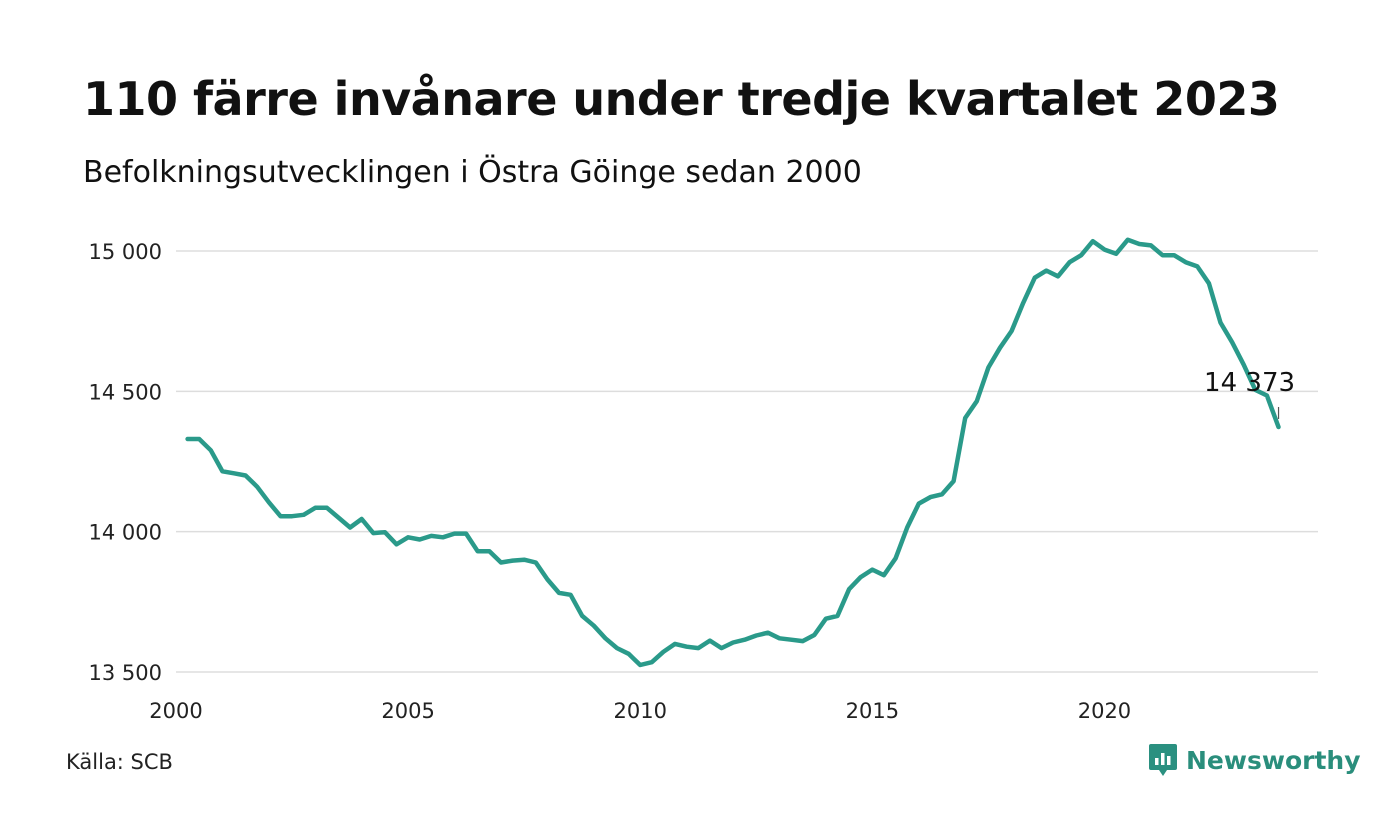 This screenshot has height=840, width=1400. What do you see at coordinates (1163, 760) in the screenshot?
I see `newsworthy-logo-icon` at bounding box center [1163, 760].